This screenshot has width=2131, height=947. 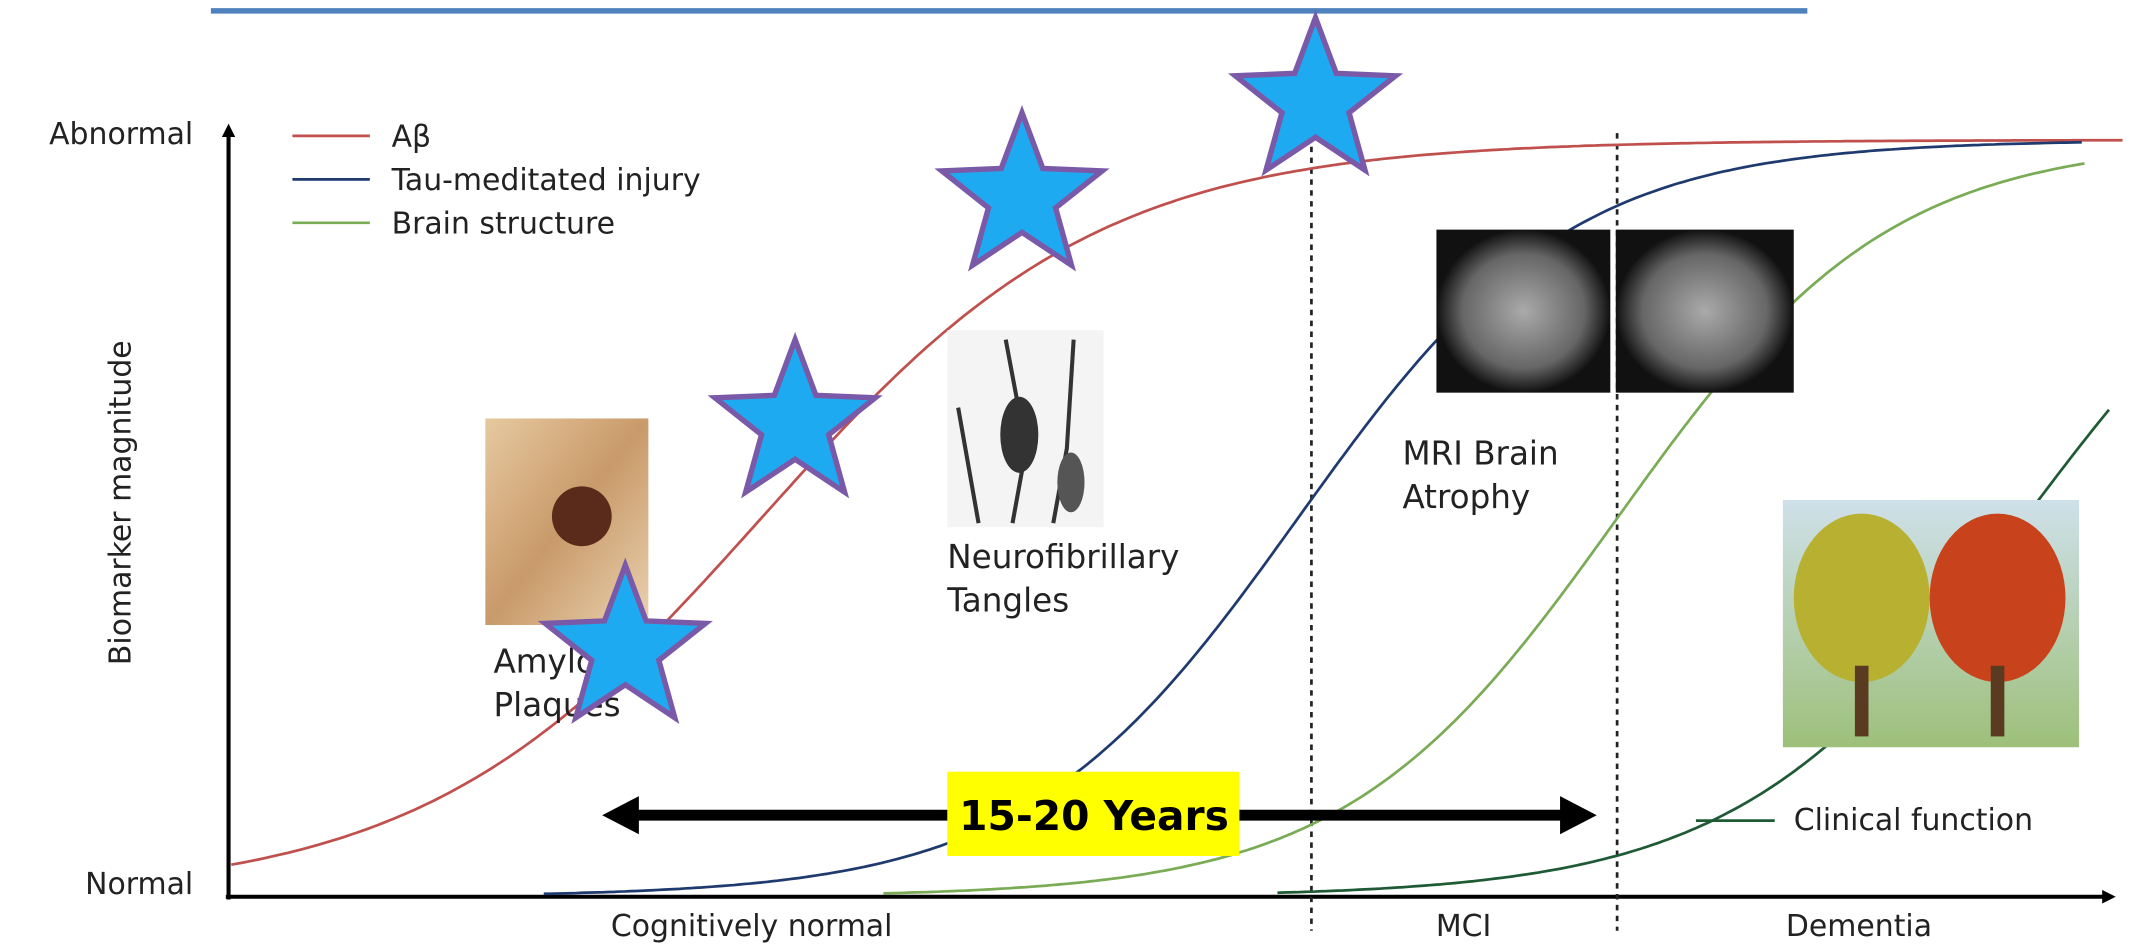 I want to click on legend-label: Brain structure, so click(x=503, y=224).